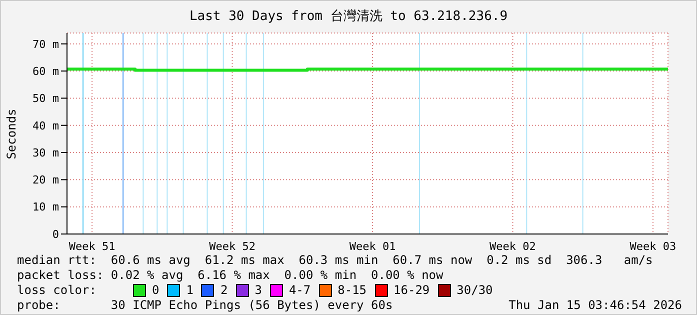  I want to click on text: packet loss: 0.02 % avg 6.16 % max 0.00 % min 0.00 % now, so click(230, 275).